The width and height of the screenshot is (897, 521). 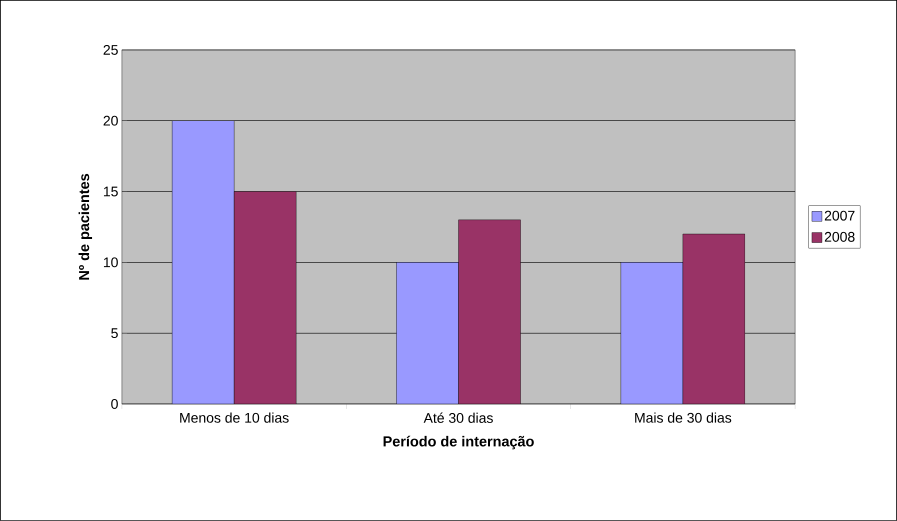 I want to click on y-tick-label: 10, so click(x=111, y=262).